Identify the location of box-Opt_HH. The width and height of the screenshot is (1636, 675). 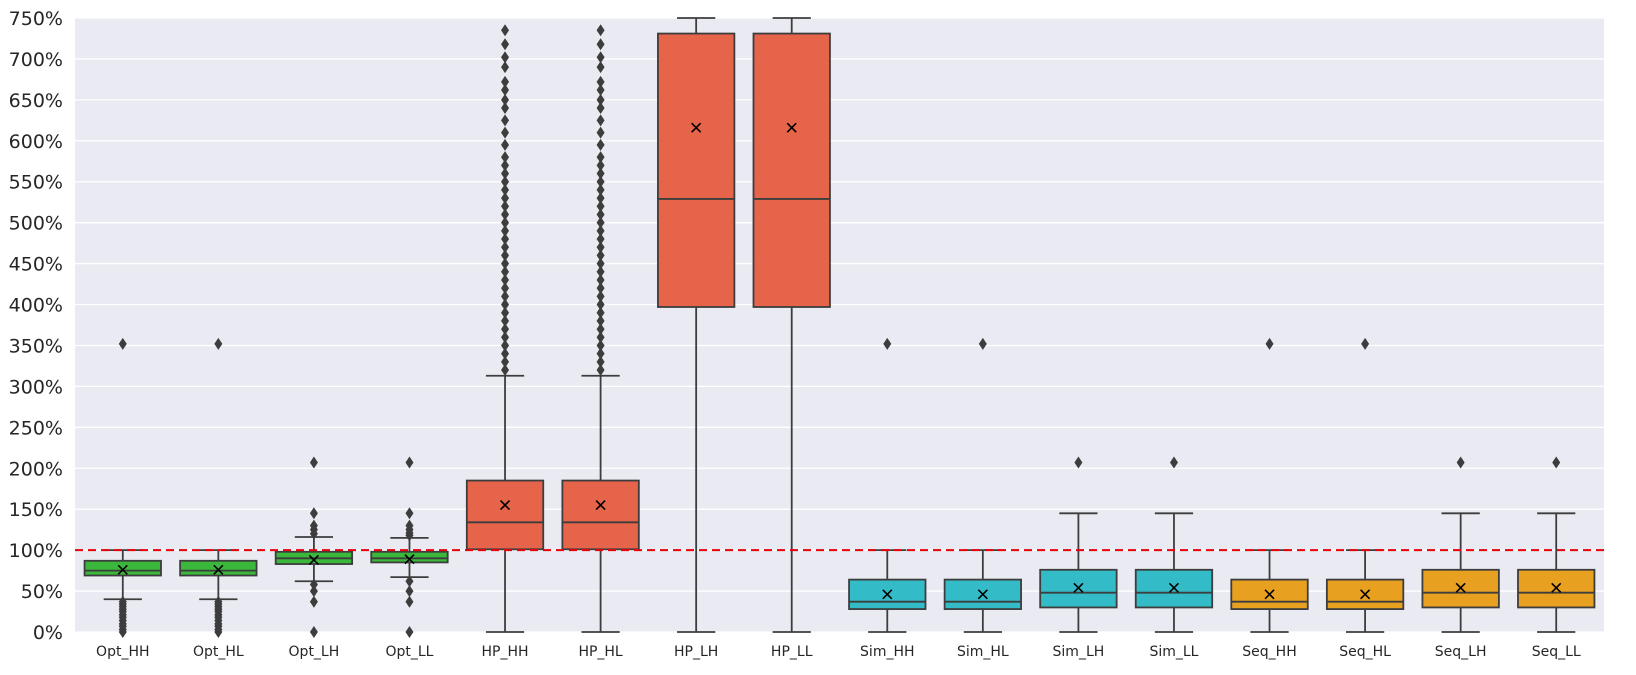
(122, 487).